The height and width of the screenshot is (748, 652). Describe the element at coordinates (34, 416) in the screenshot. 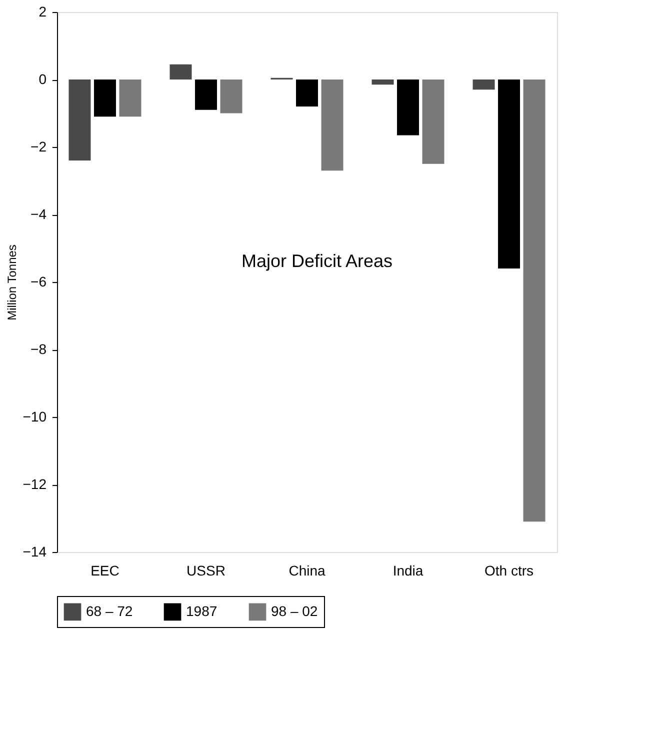

I see `y-tick-label: −10` at that location.